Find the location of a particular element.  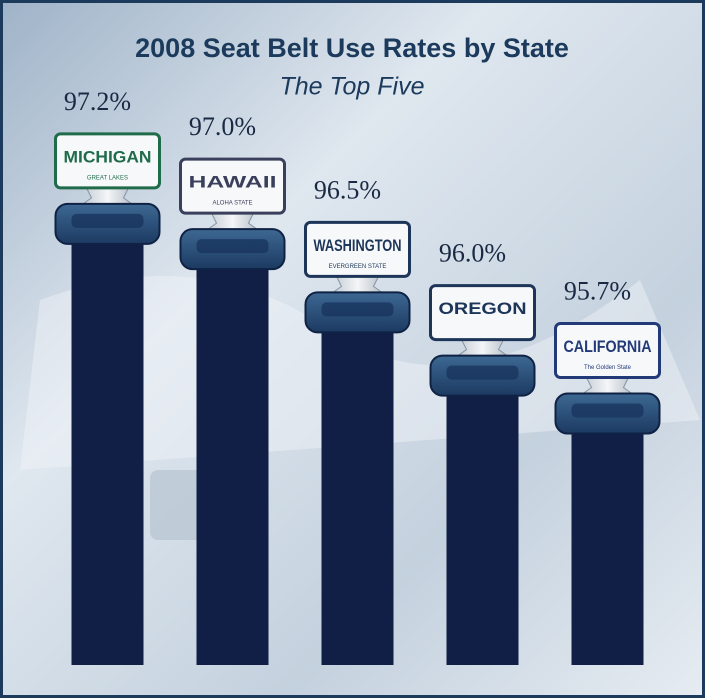

backdrop-buckle is located at coordinates (180, 505).